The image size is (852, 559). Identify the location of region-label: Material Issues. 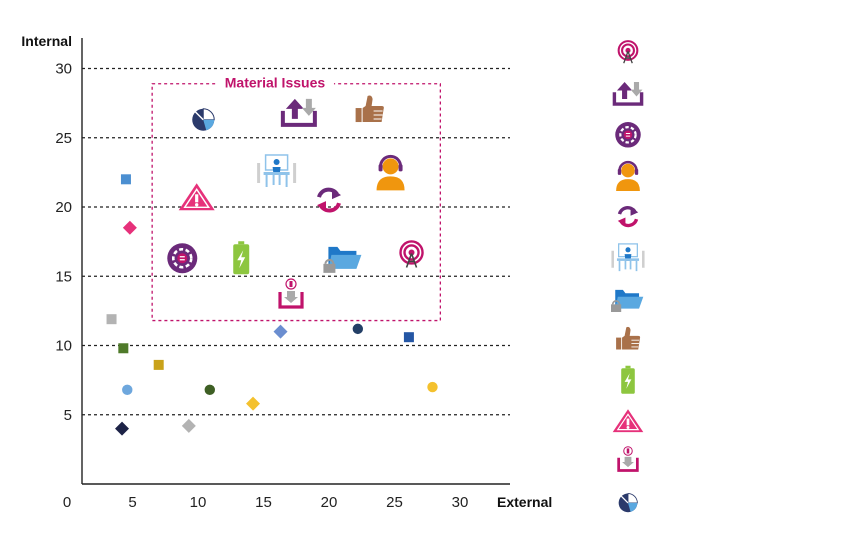
(275, 83).